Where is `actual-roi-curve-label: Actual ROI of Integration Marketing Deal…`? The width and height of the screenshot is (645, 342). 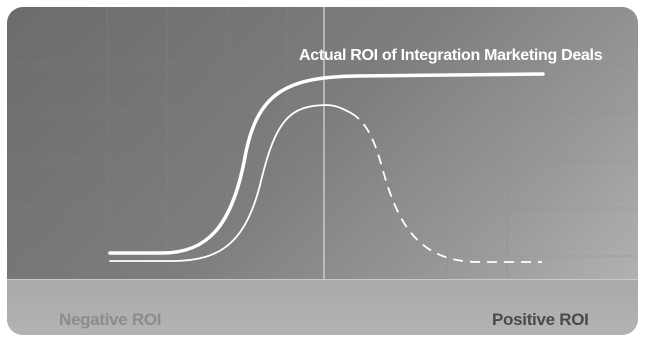
actual-roi-curve-label: Actual ROI of Integration Marketing Deal… is located at coordinates (451, 55).